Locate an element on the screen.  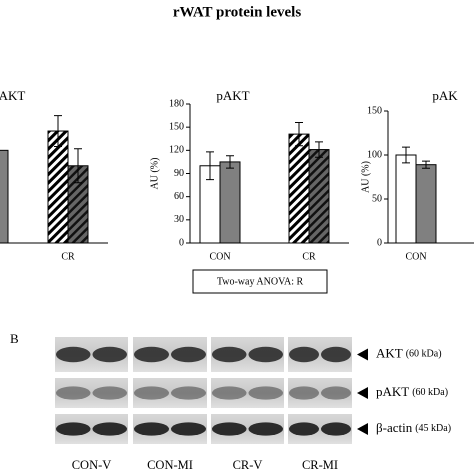
lane-label: CON-V is located at coordinates (92, 465).